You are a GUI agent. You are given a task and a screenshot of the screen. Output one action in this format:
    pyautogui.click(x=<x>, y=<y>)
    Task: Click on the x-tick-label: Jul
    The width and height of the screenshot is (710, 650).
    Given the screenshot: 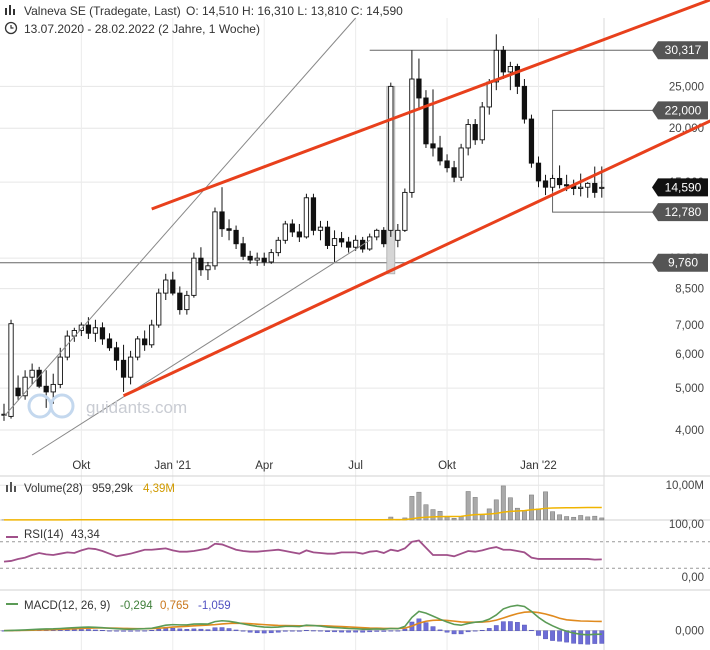 What is the action you would take?
    pyautogui.click(x=355, y=466)
    